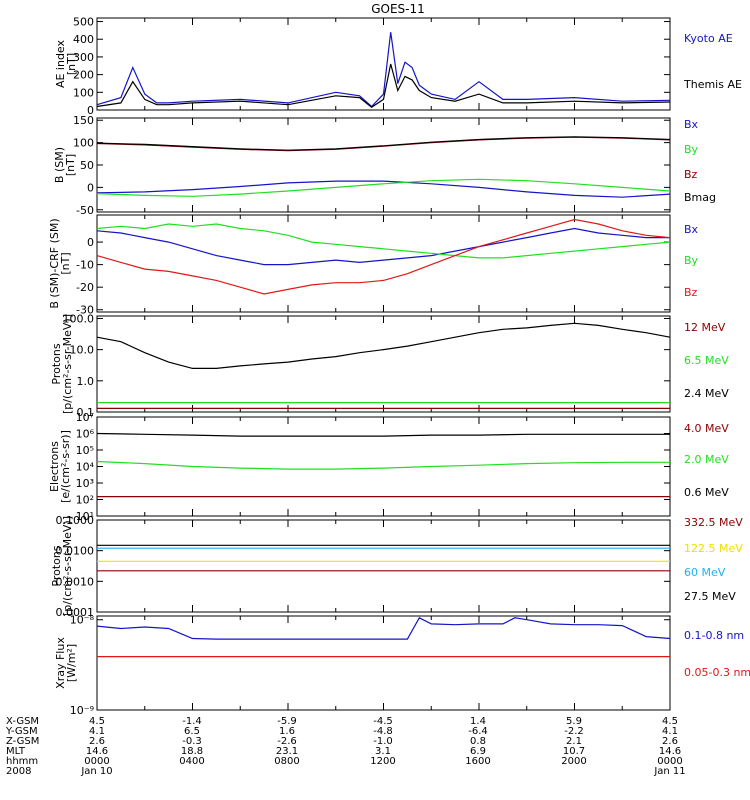  Describe the element at coordinates (383, 751) in the screenshot. I see `footer-value: 3.1` at that location.